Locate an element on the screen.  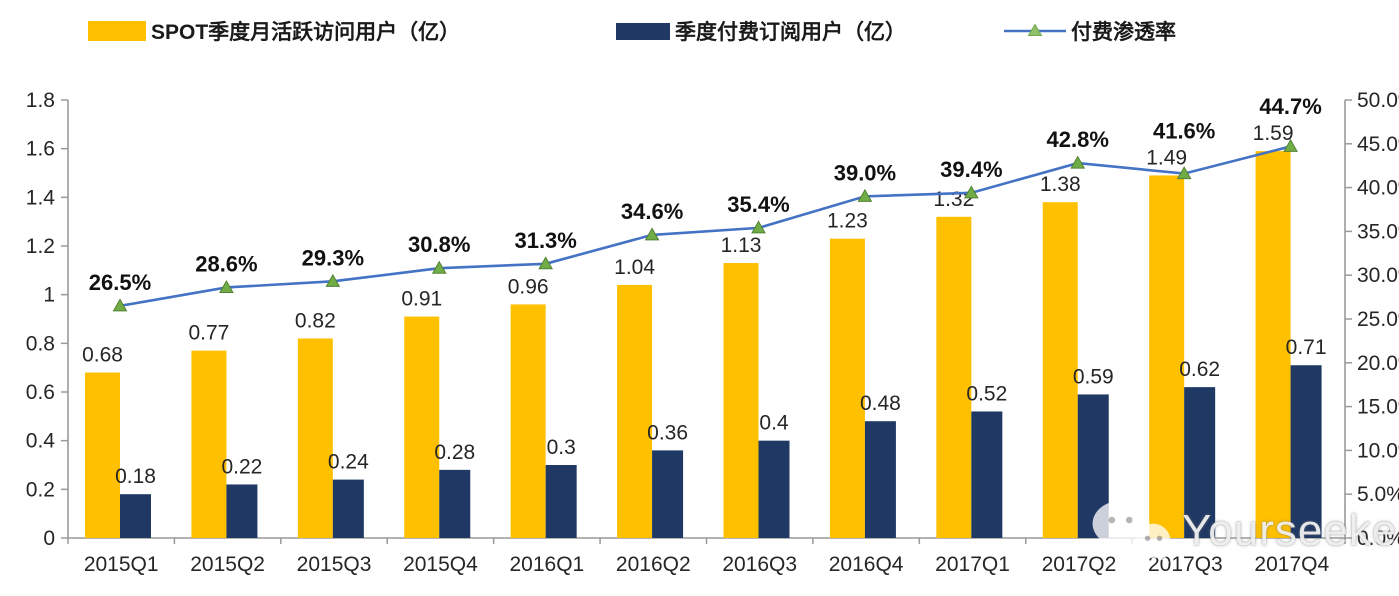
mau-bar-label: 1.59 is located at coordinates (1273, 133).